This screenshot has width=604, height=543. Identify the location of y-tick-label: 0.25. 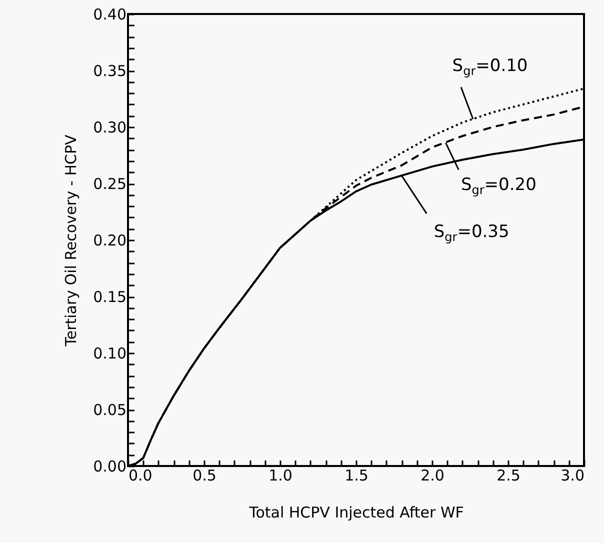
(109, 184).